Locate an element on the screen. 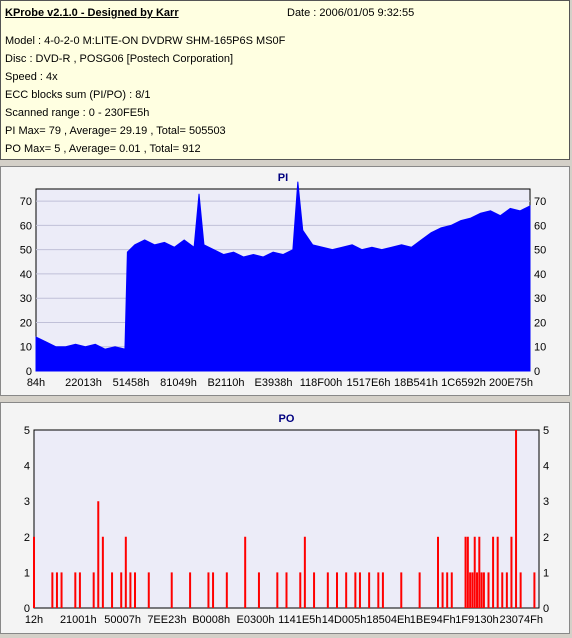 This screenshot has width=572, height=638. y-tick-label-right: 2 is located at coordinates (546, 538).